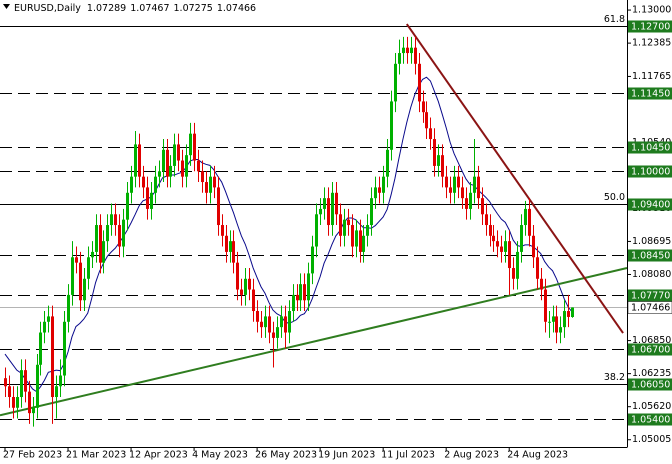 This screenshot has height=464, width=672. I want to click on fib-label: 38.2, so click(614, 377).